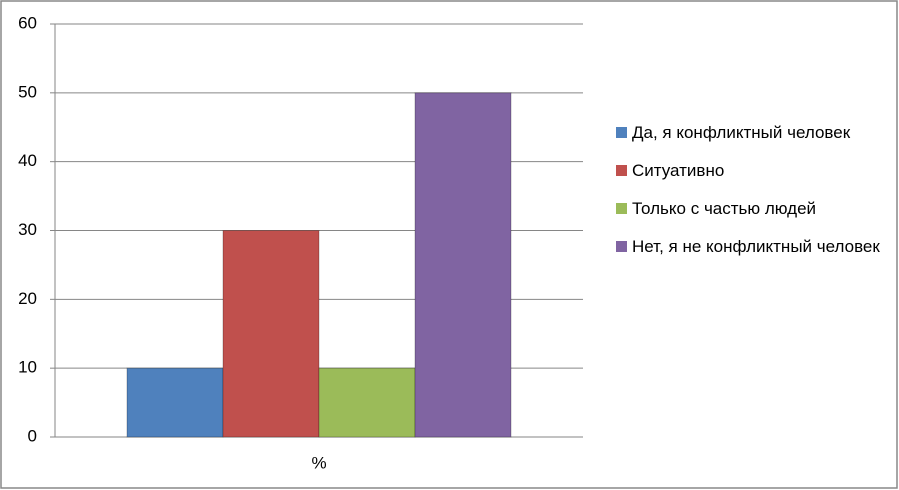  I want to click on y-tick-label: 20, so click(27, 298).